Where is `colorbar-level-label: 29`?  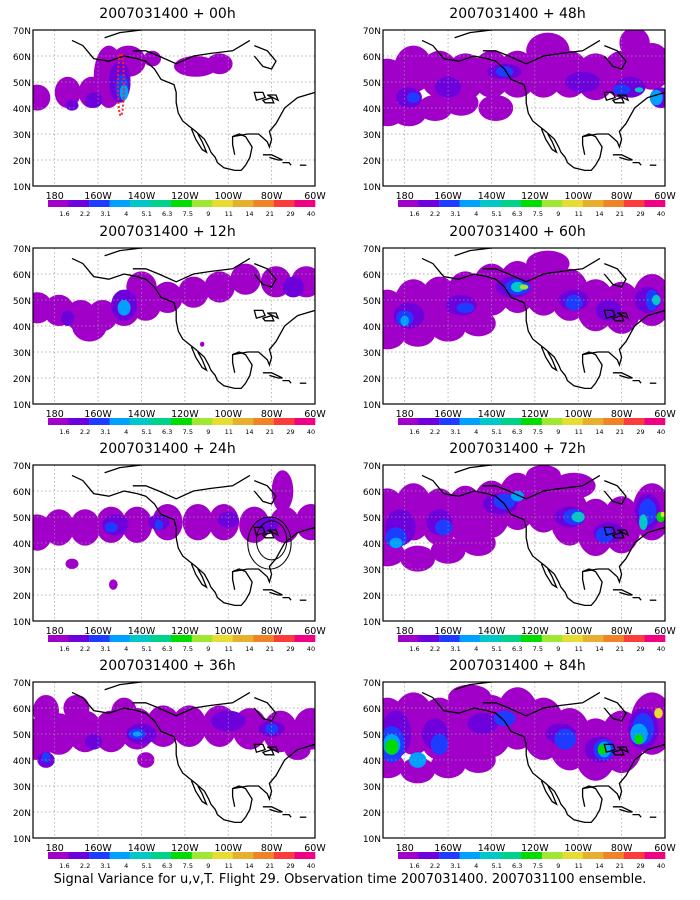
colorbar-level-label: 29 is located at coordinates (290, 649).